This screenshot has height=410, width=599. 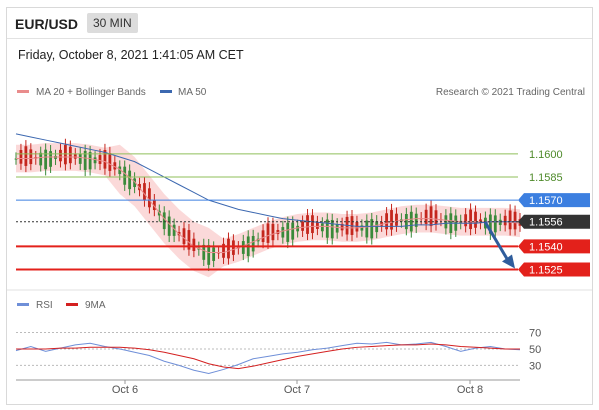 I want to click on rsi-tick-label: 50, so click(x=535, y=350).